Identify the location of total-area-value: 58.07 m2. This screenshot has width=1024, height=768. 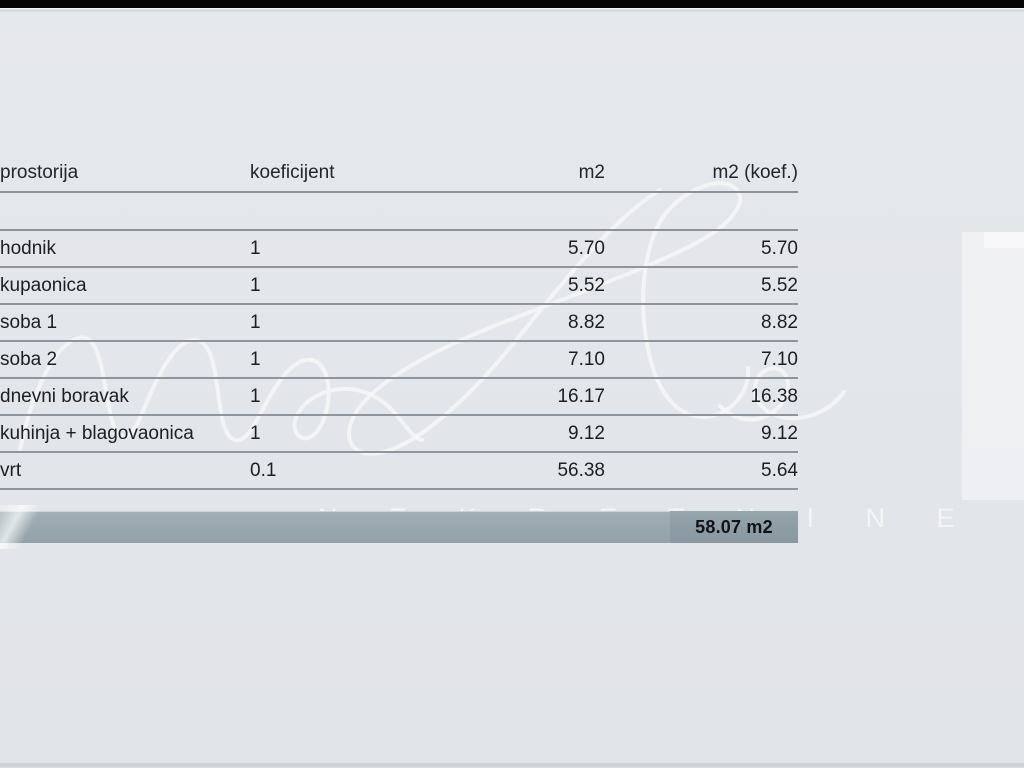
(734, 527).